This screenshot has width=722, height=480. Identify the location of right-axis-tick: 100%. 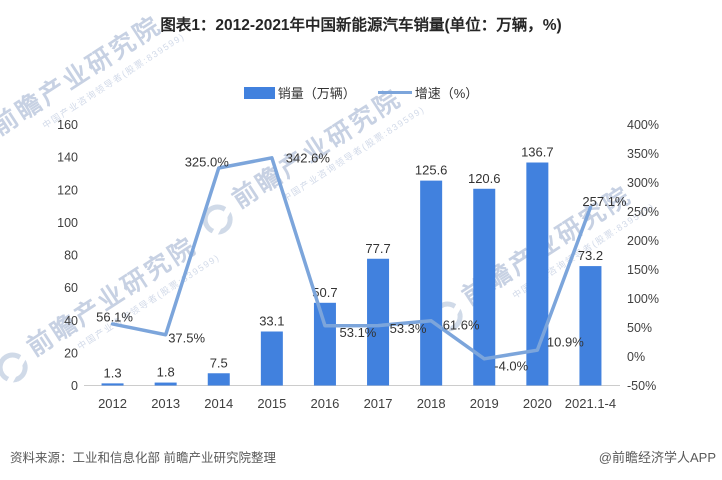
(643, 299).